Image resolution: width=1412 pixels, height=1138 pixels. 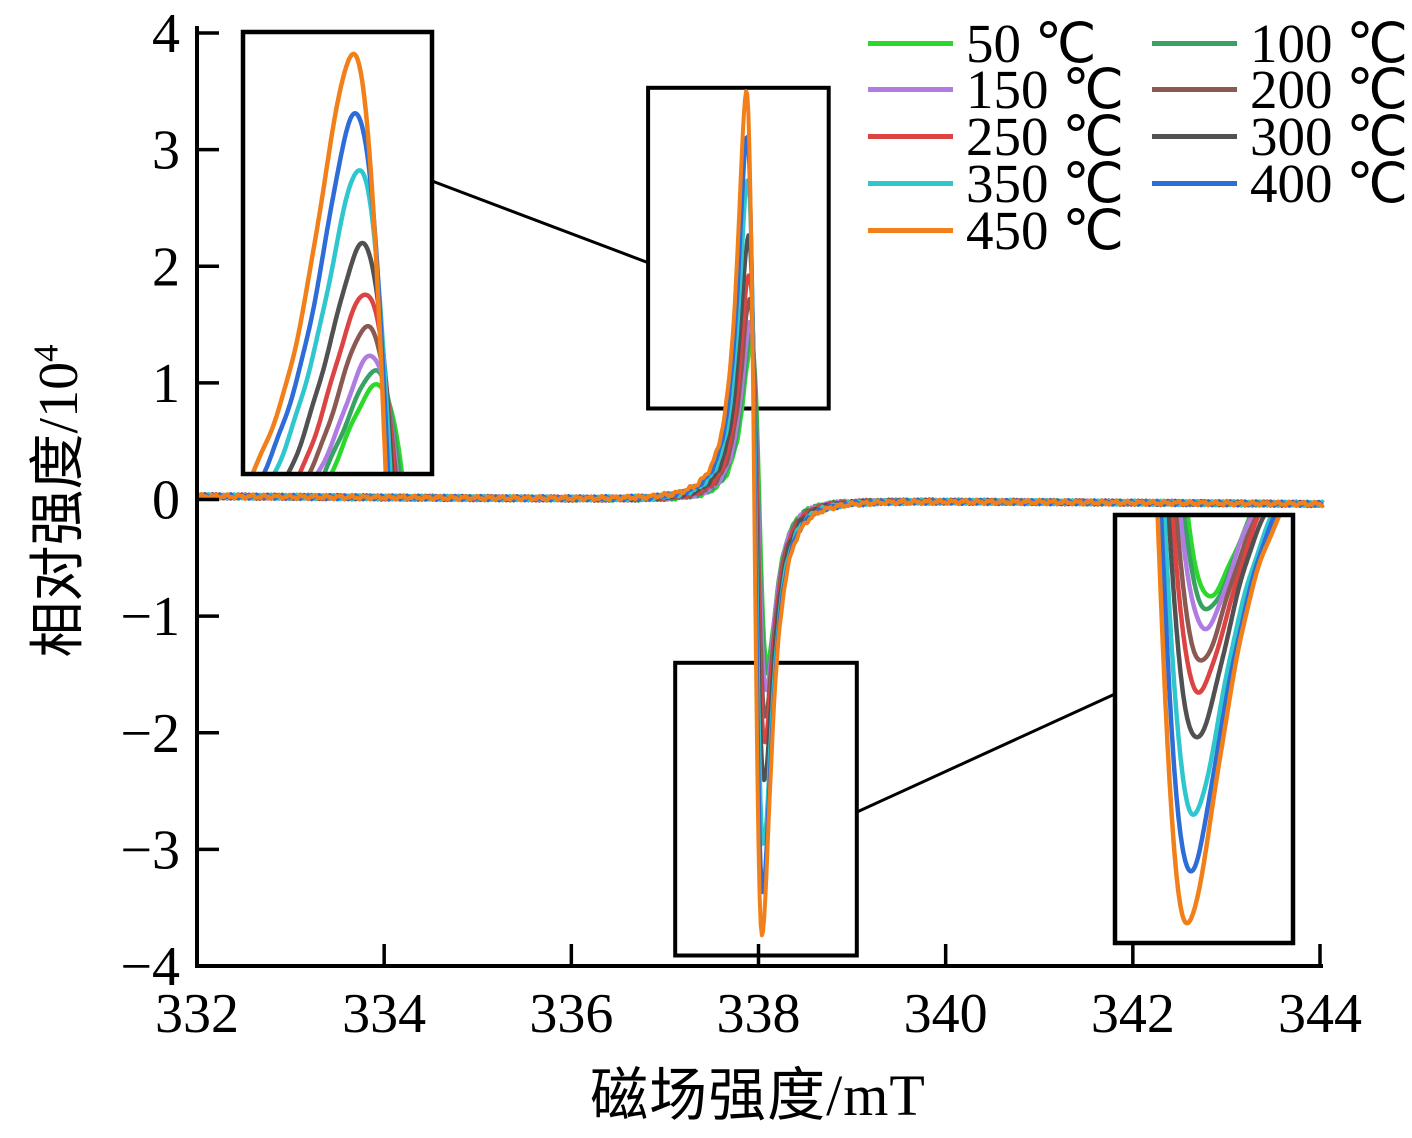 I want to click on inset-trough-zoom, so click(x=1204, y=729).